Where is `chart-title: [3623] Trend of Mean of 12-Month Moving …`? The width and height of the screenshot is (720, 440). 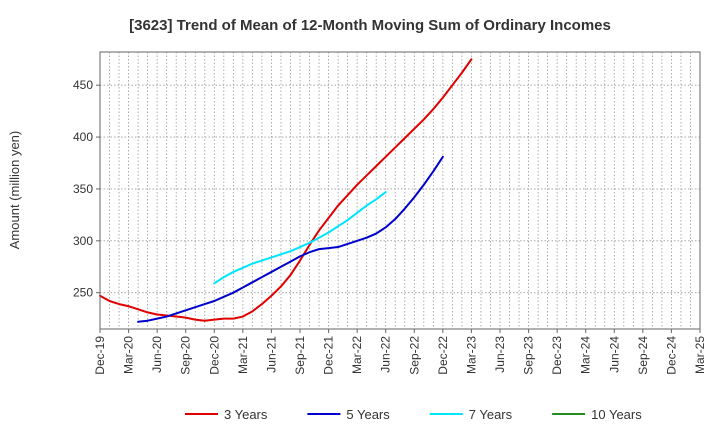 chart-title: [3623] Trend of Mean of 12-Month Moving … is located at coordinates (370, 25).